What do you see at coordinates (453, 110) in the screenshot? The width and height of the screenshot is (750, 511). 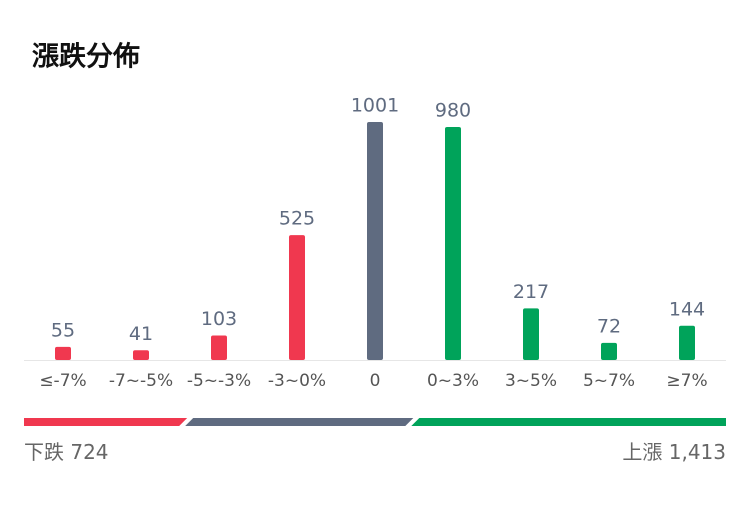 I see `value-label: 980` at bounding box center [453, 110].